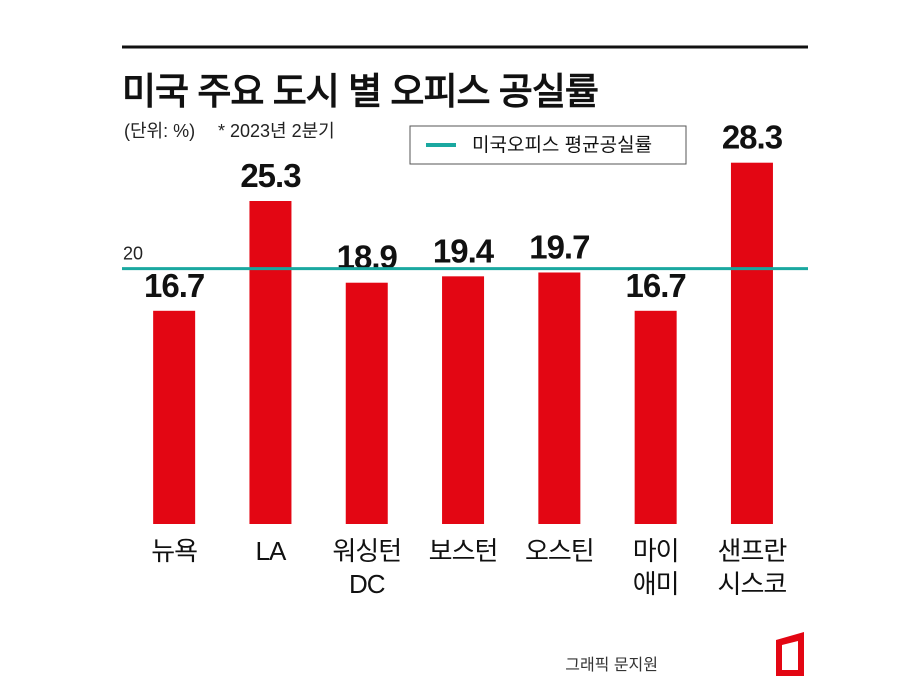 The width and height of the screenshot is (900, 684). I want to click on value-label: 25.3, so click(270, 175).